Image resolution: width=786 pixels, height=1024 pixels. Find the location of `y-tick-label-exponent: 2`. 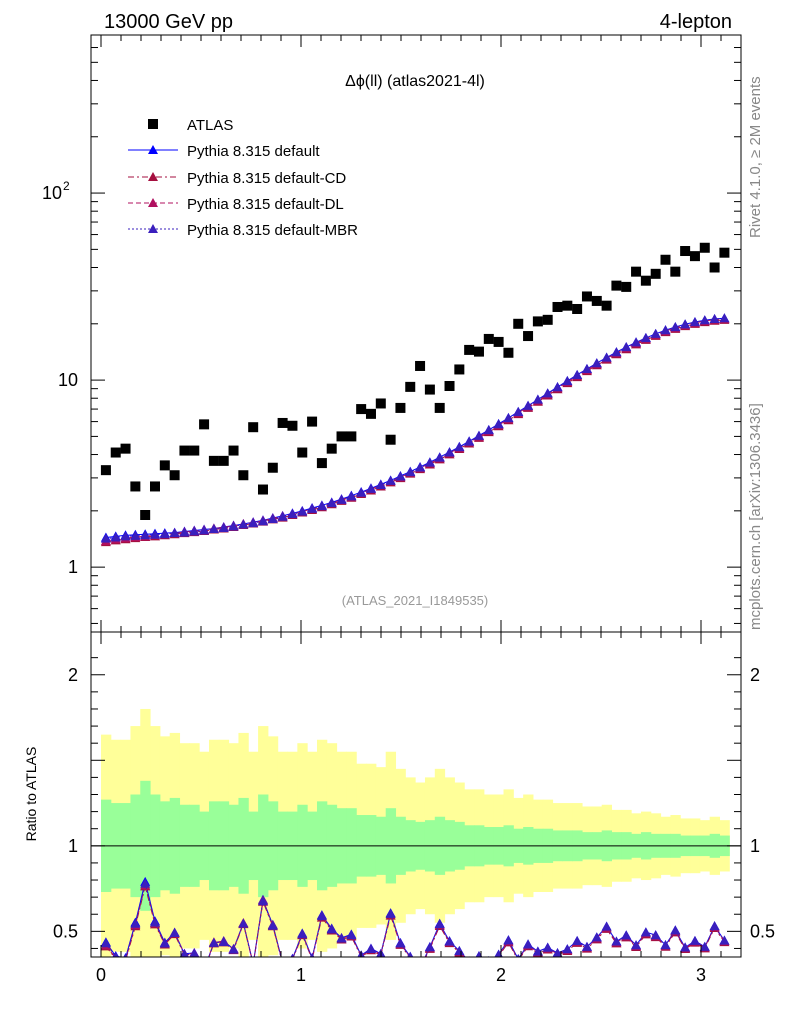

y-tick-label-exponent: 2 is located at coordinates (66, 186).